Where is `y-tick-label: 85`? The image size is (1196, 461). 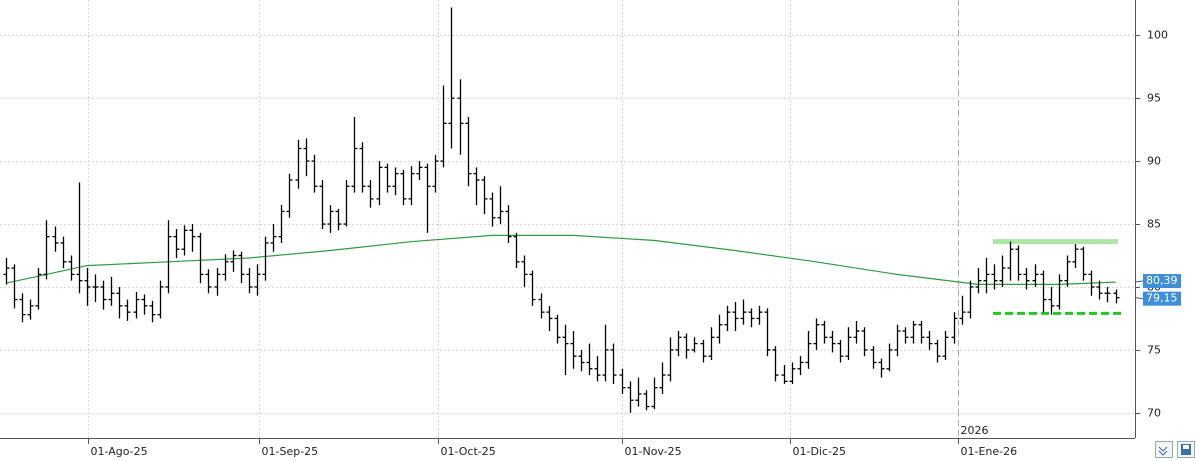 y-tick-label: 85 is located at coordinates (1154, 224).